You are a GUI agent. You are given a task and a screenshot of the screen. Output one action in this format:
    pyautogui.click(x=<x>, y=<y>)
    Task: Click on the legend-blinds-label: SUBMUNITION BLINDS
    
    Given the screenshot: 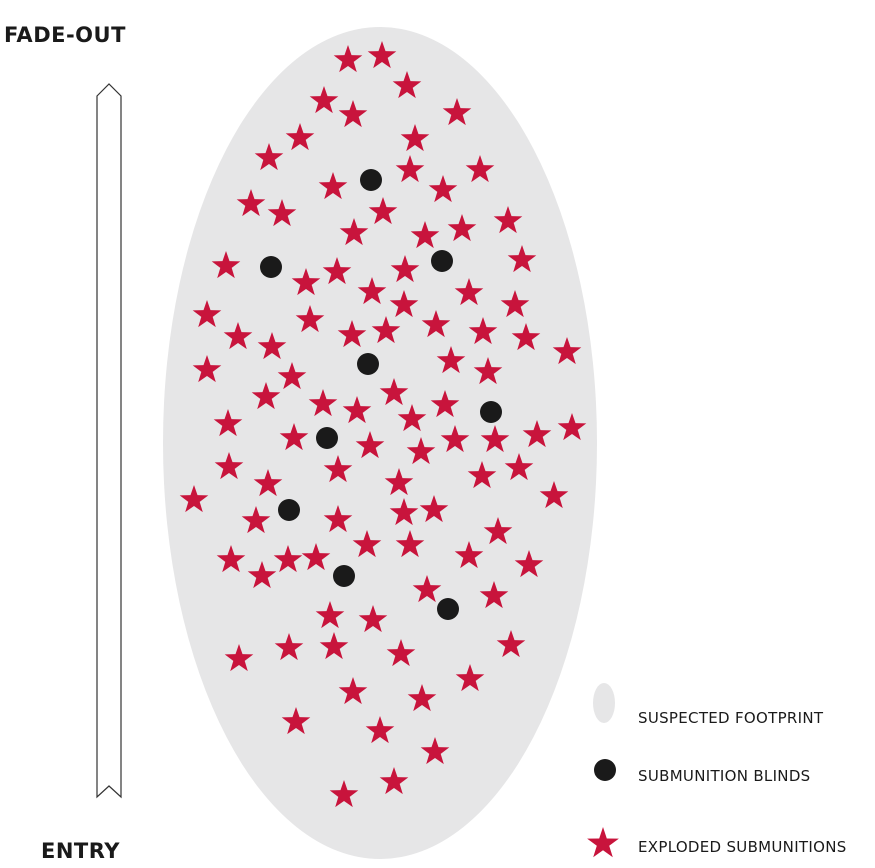 What is the action you would take?
    pyautogui.click(x=724, y=776)
    